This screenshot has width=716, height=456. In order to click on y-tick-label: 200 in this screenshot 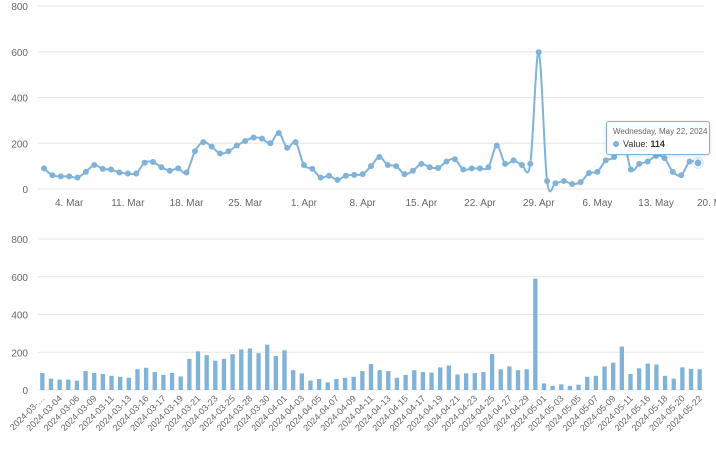, I will do `click(19, 353)`.